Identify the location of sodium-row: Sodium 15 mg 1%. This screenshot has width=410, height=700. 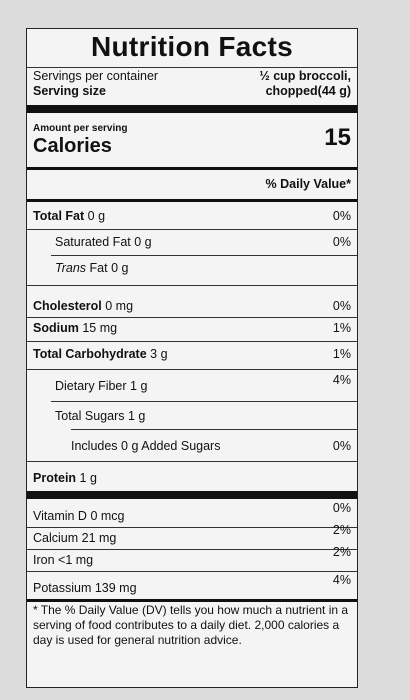
(192, 328).